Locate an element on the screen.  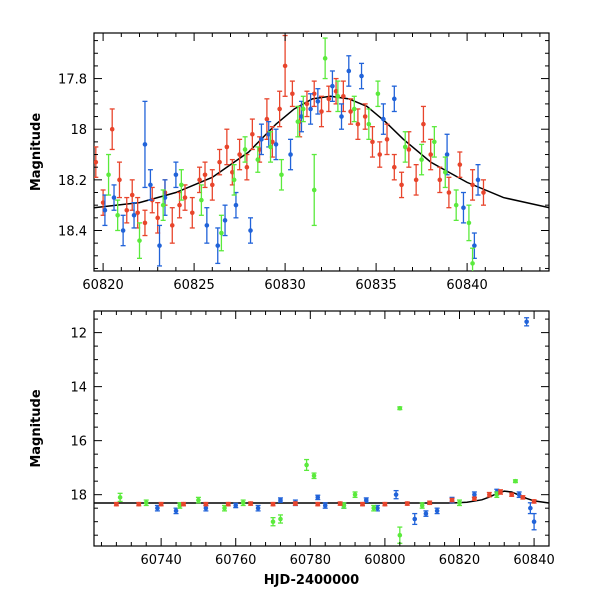
bottom-x-tick-label: 60800 is located at coordinates (384, 560).